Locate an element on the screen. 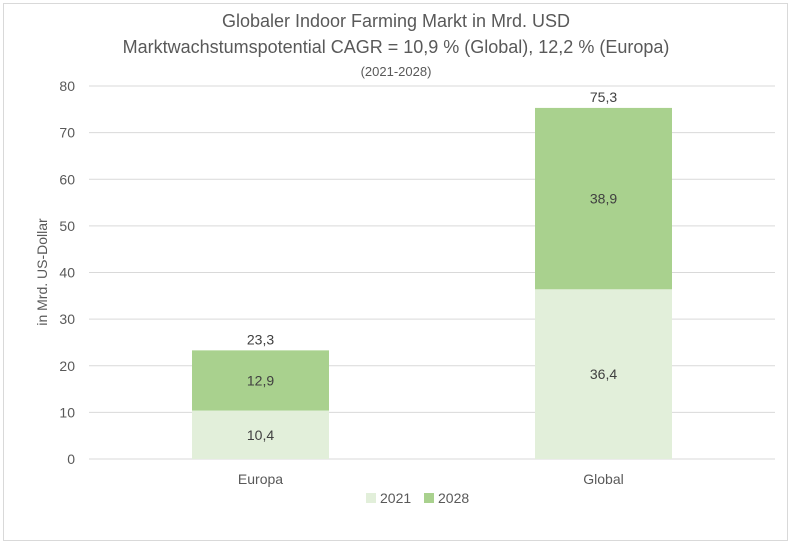  legend-label: 2028 is located at coordinates (453, 498).